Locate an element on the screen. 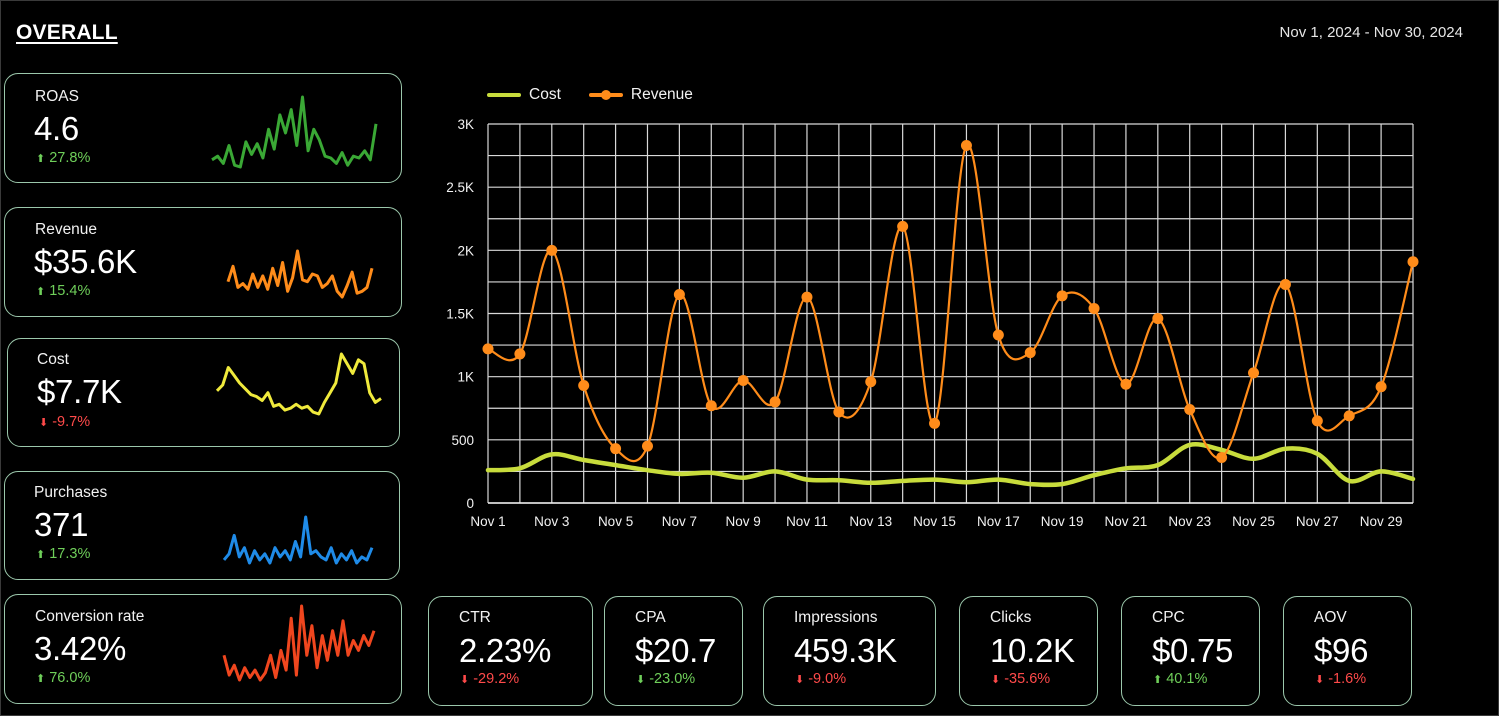 The height and width of the screenshot is (716, 1499). kpi-card-revenue: Revenue $35.6K ⬆ 15.4% is located at coordinates (203, 262).